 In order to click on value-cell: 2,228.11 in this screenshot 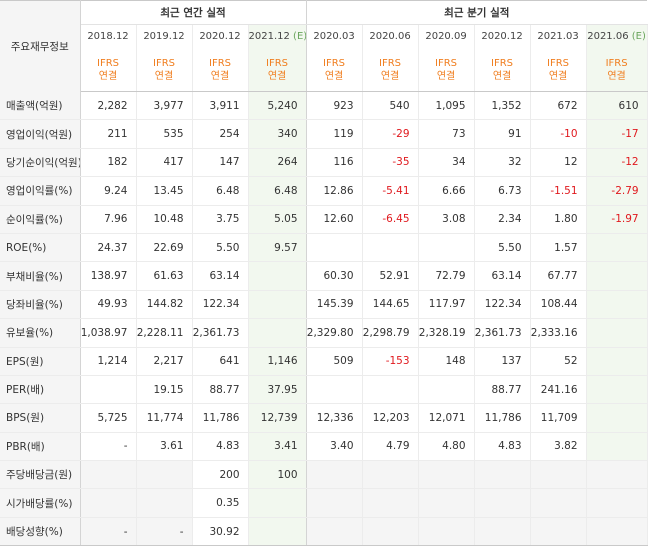, I will do `click(164, 333)`.